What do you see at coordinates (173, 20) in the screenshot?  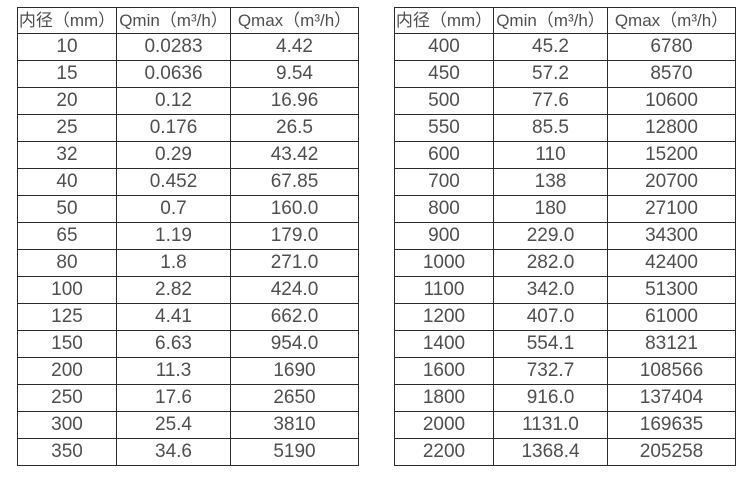 I see `col-header-qmin: Qmin（m³/h）` at bounding box center [173, 20].